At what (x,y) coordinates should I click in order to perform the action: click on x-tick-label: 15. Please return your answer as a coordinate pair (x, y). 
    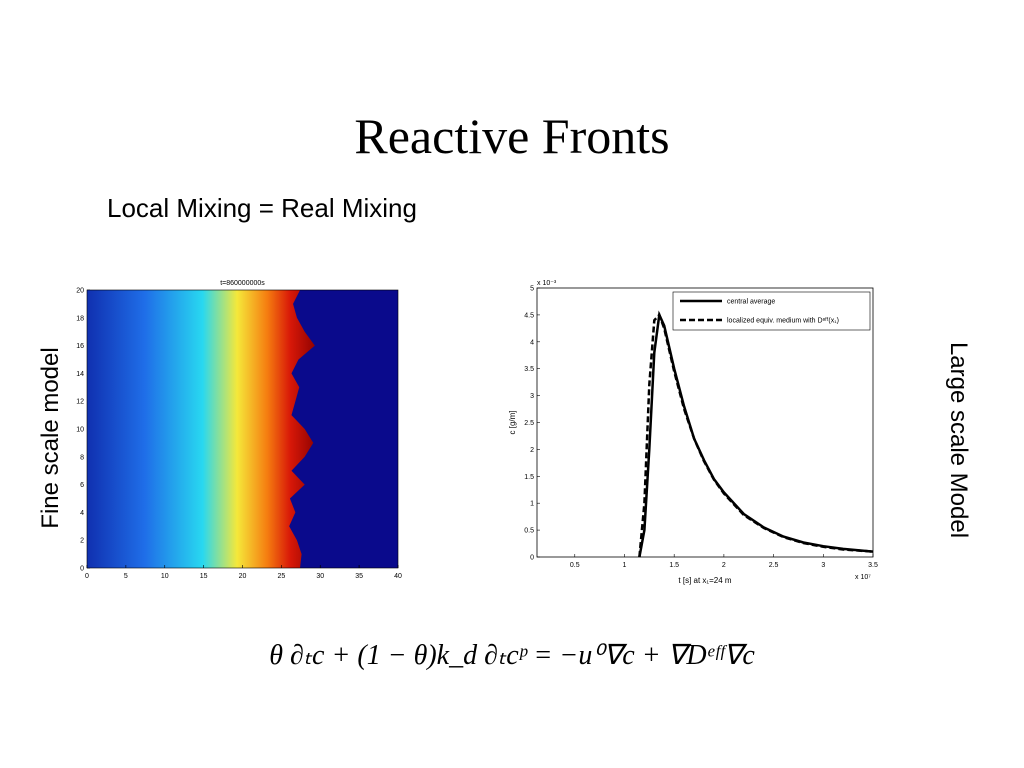
    Looking at the image, I should click on (204, 576).